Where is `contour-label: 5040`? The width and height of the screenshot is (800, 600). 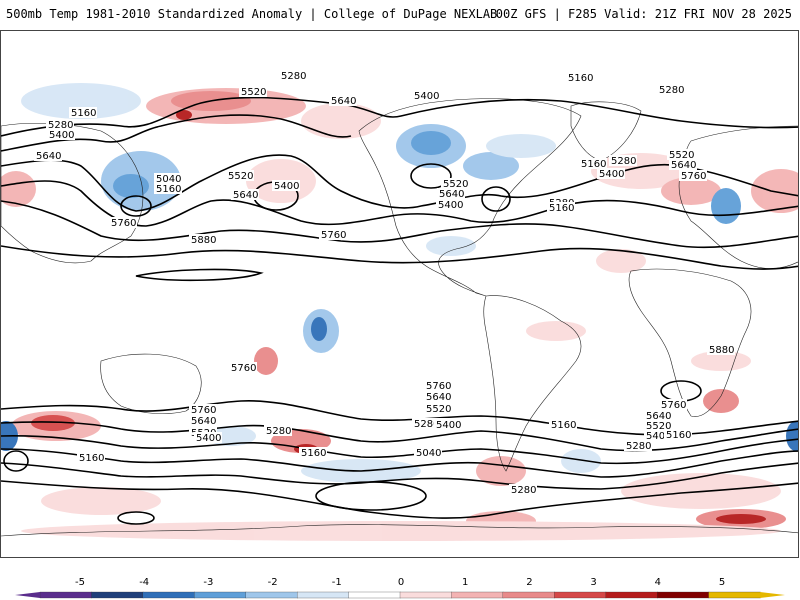 contour-label: 5040 is located at coordinates (428, 453).